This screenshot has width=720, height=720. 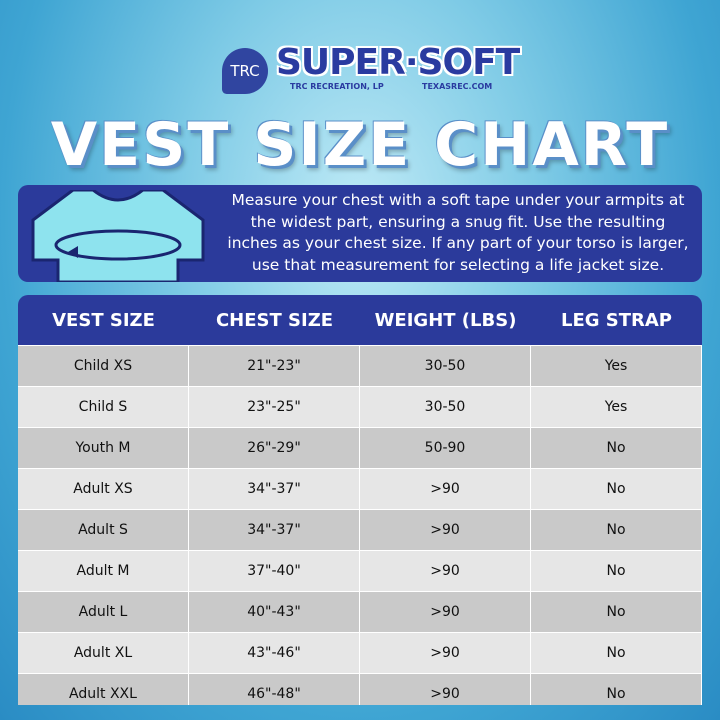 I want to click on table-row: Adult XS 34"-37" >90 No, so click(x=360, y=488).